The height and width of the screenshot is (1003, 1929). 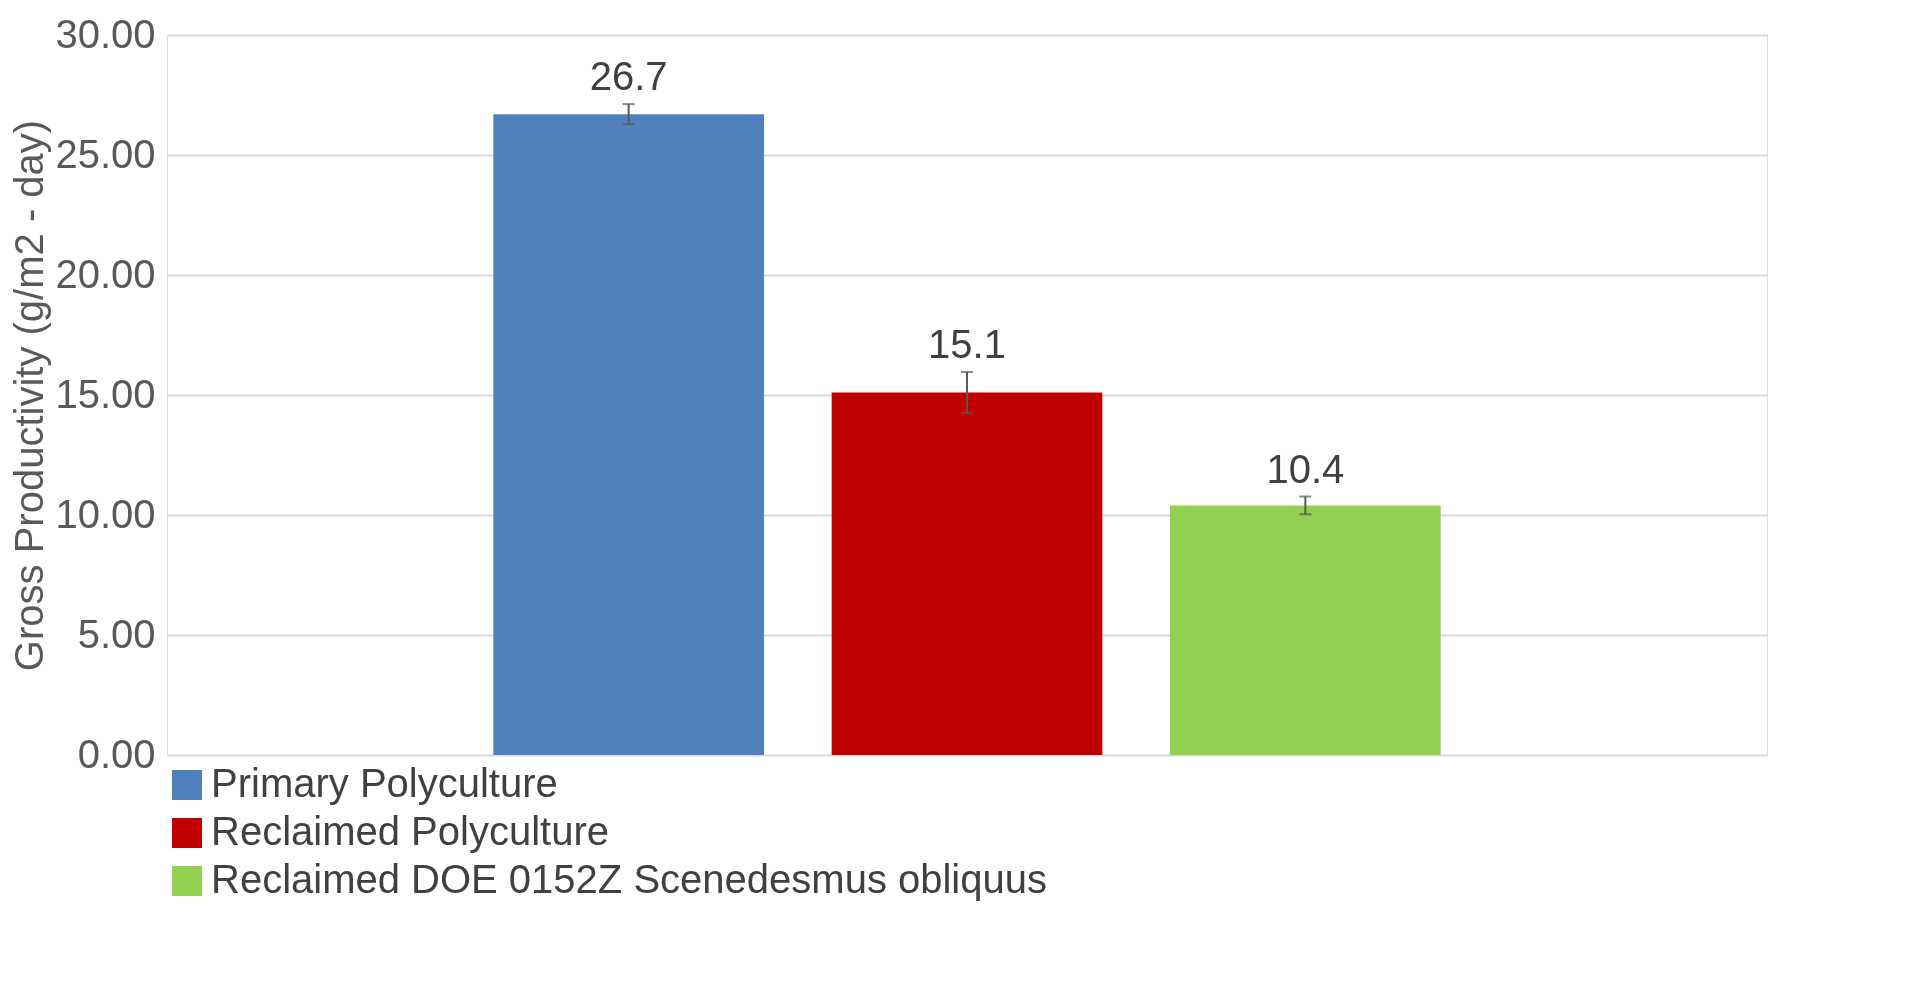 What do you see at coordinates (105, 393) in the screenshot?
I see `y-tick-label: 15.00` at bounding box center [105, 393].